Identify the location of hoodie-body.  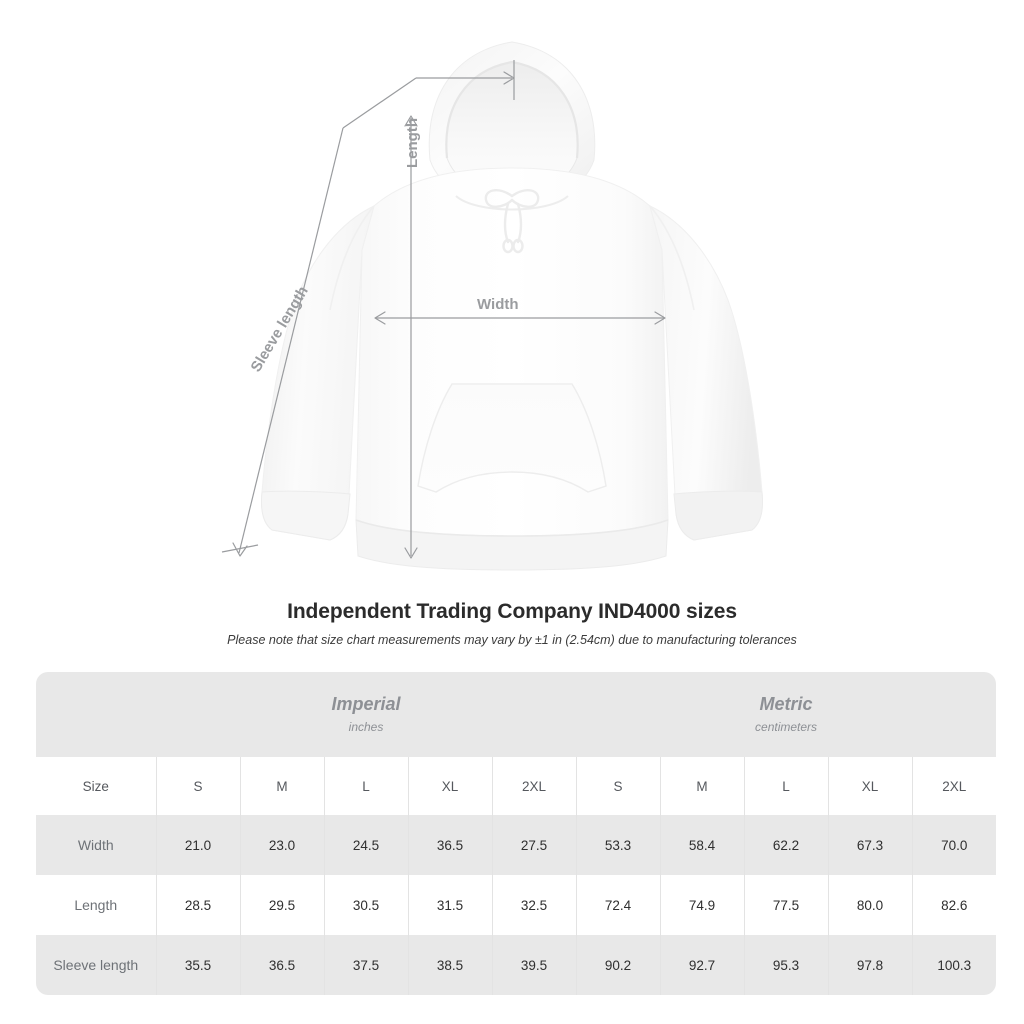
(512, 352).